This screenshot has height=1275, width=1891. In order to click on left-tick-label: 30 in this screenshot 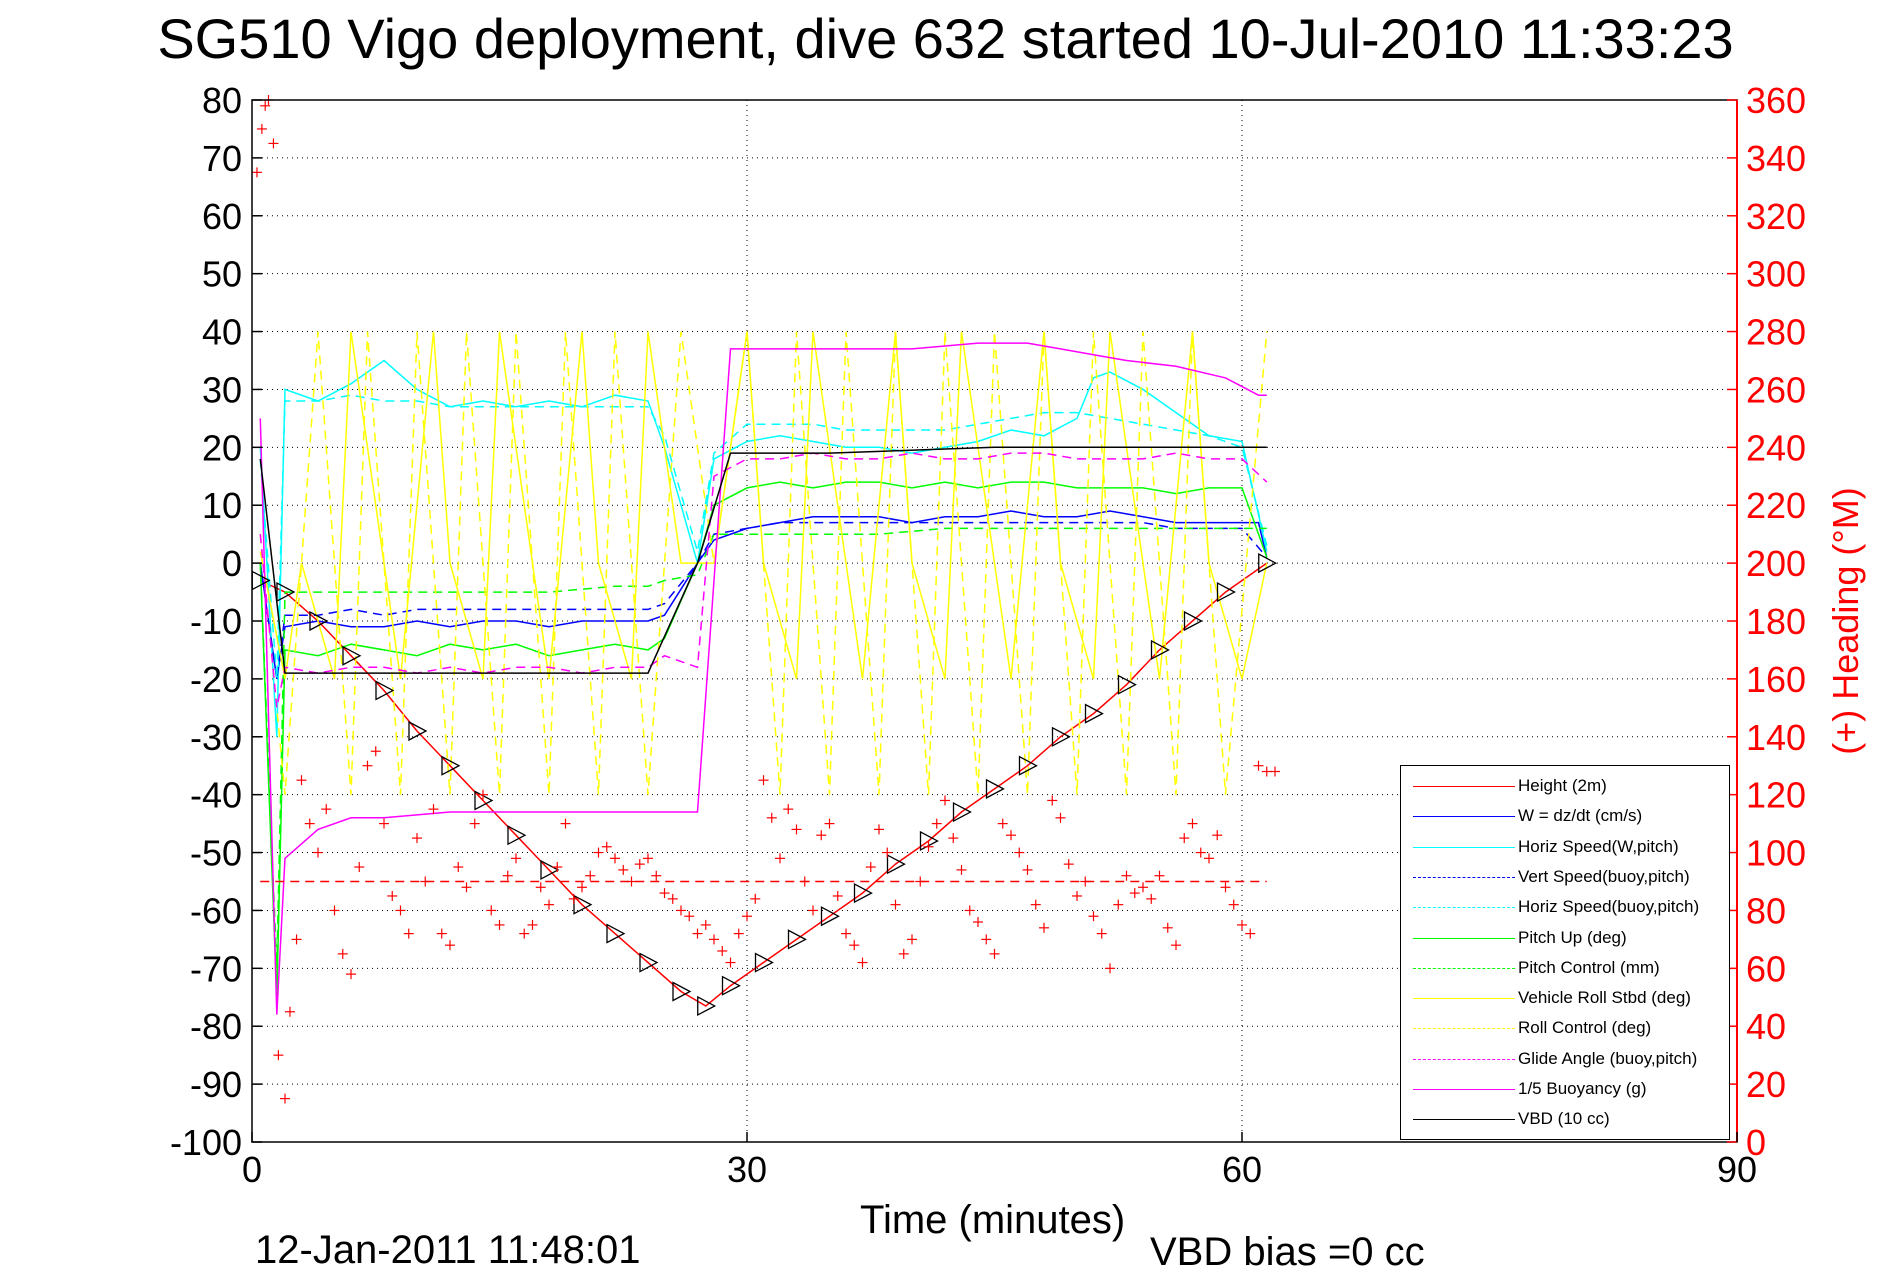, I will do `click(222, 389)`.